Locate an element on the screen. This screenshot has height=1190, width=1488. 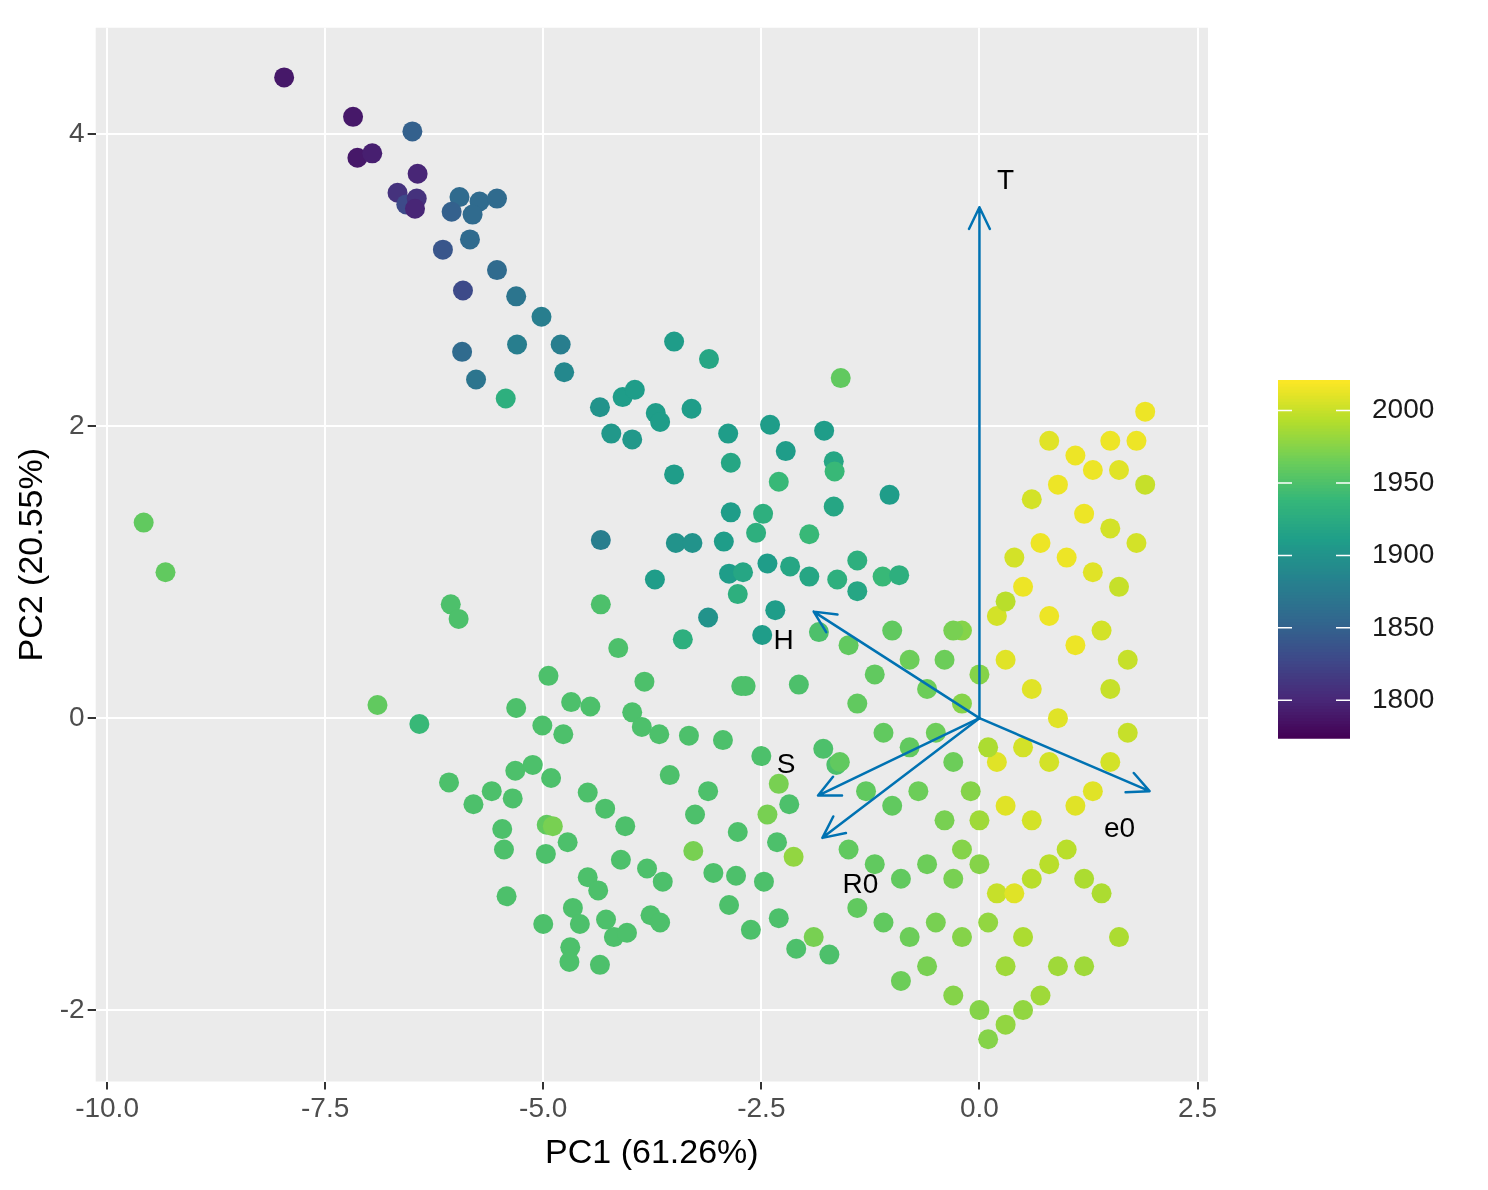
color-bar-label: 1850 is located at coordinates (1403, 626).